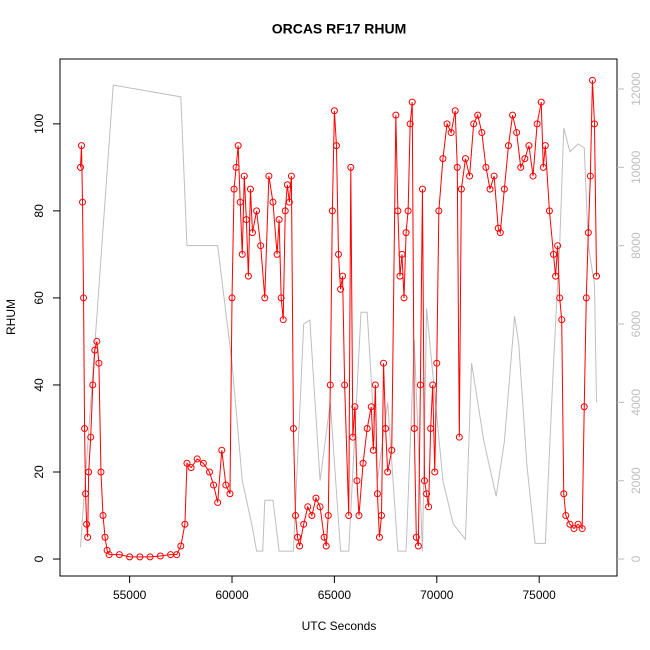 The height and width of the screenshot is (650, 650). Describe the element at coordinates (39, 124) in the screenshot. I see `y-tick-label: 100` at that location.